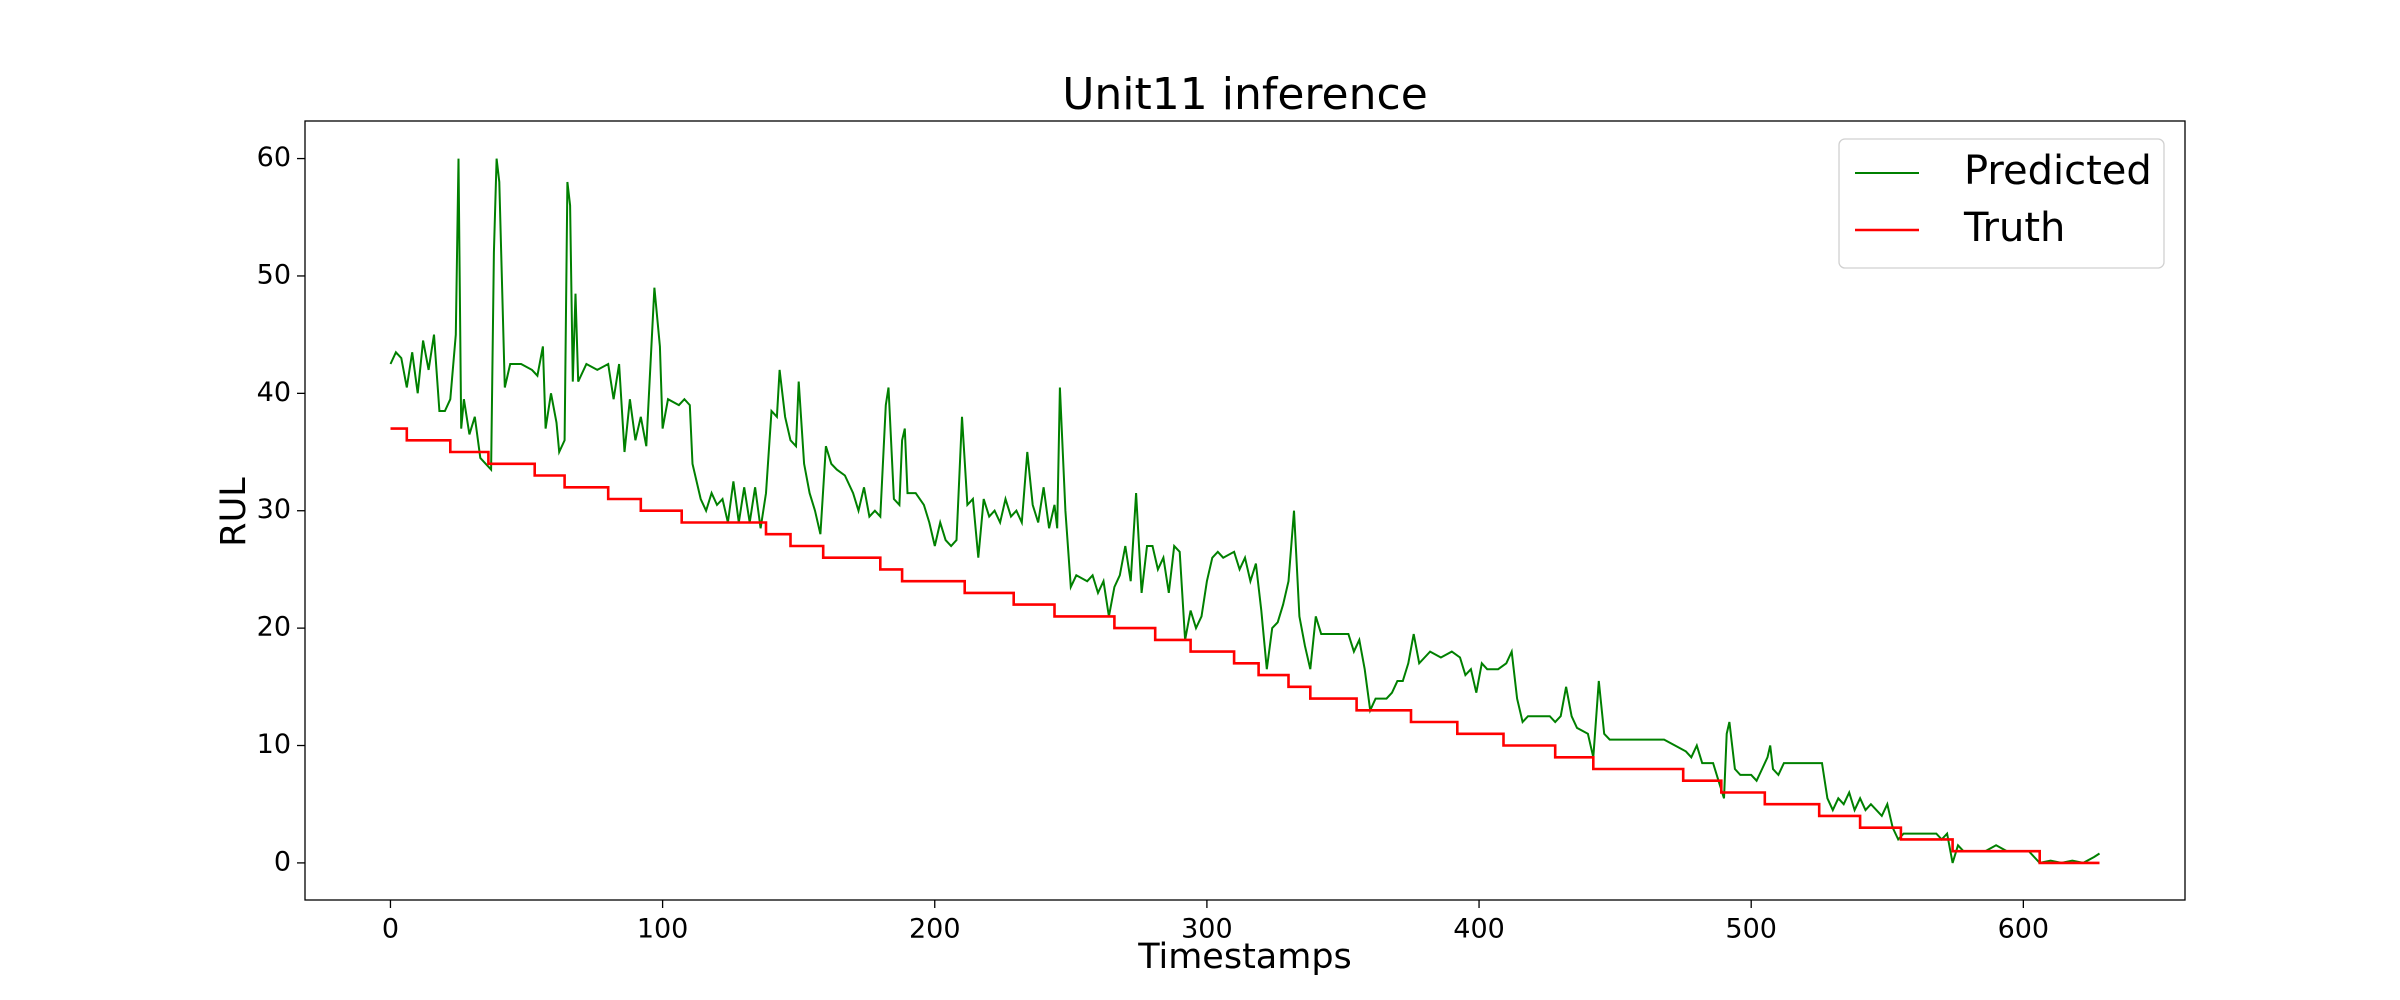 Image resolution: width=2400 pixels, height=1000 pixels. Describe the element at coordinates (1244, 957) in the screenshot. I see `x-axis-label: Timestamps` at that location.